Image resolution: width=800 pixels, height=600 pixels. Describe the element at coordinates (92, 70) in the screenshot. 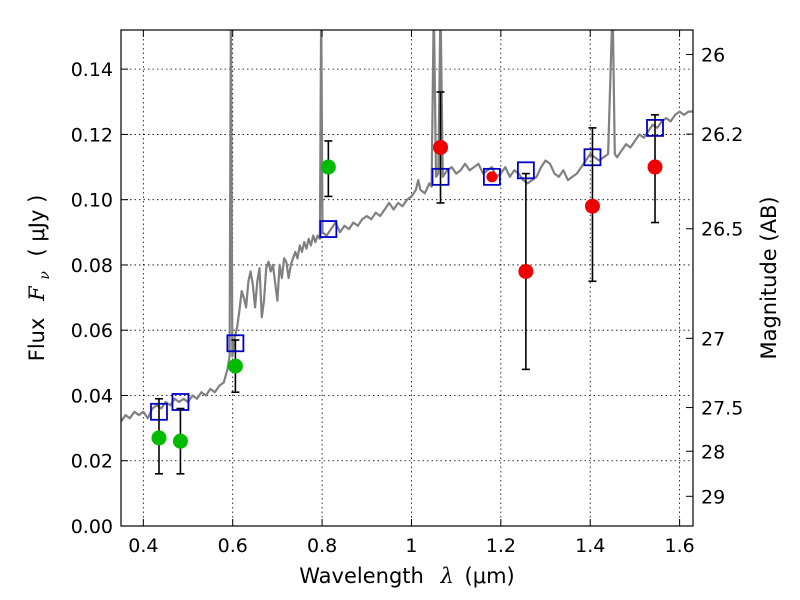

I see `y-tick-label: 0.14` at that location.